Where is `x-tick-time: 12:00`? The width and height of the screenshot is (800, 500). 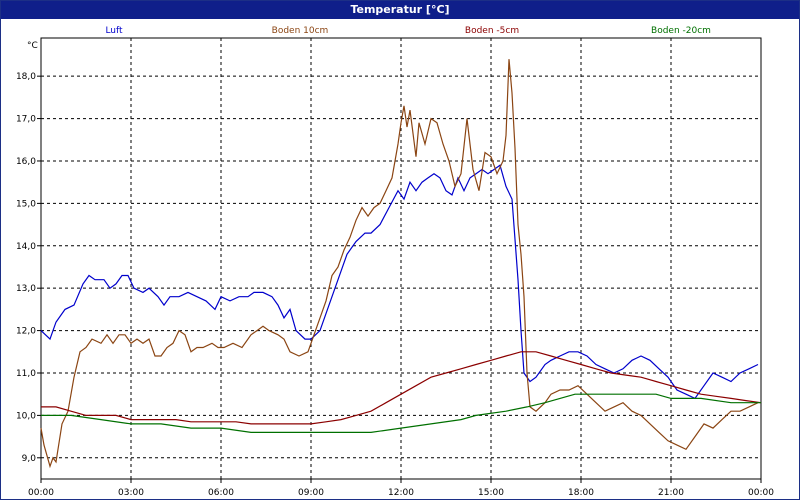
x-tick-time: 12:00 is located at coordinates (401, 493).